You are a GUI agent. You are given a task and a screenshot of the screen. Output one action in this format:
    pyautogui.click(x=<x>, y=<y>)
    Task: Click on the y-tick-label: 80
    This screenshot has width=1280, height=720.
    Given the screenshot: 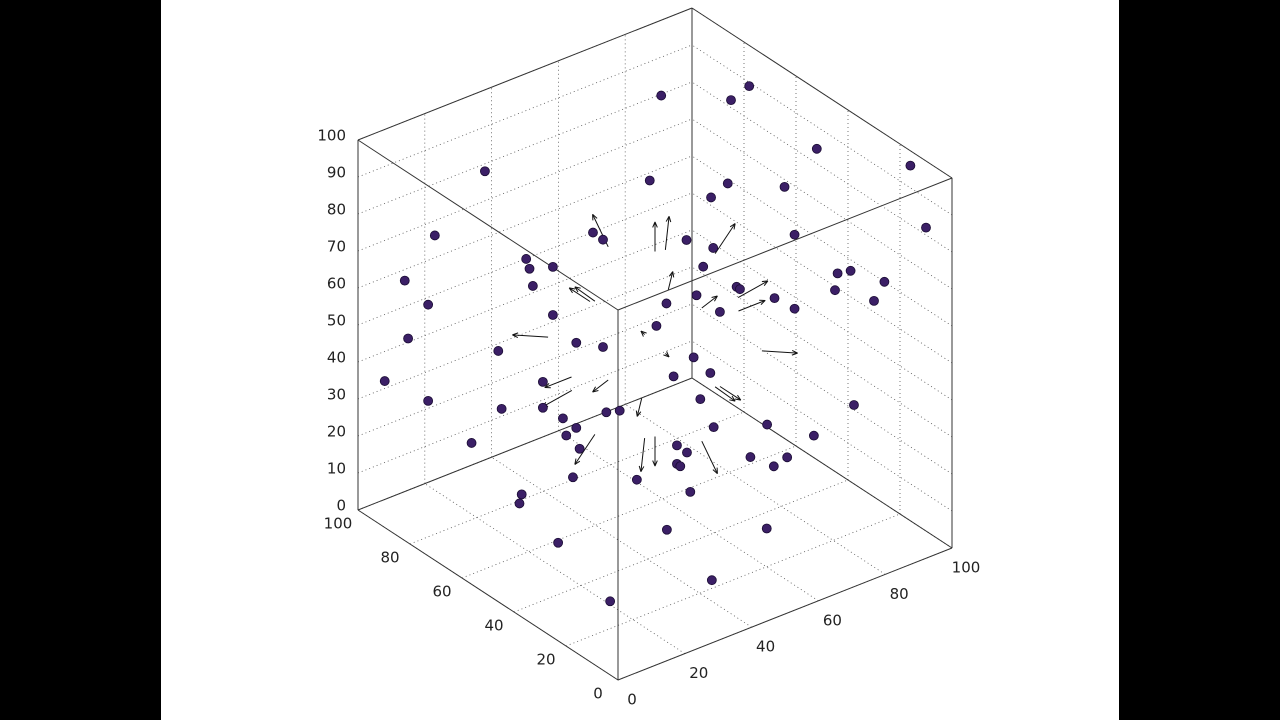 What is the action you would take?
    pyautogui.click(x=389, y=558)
    